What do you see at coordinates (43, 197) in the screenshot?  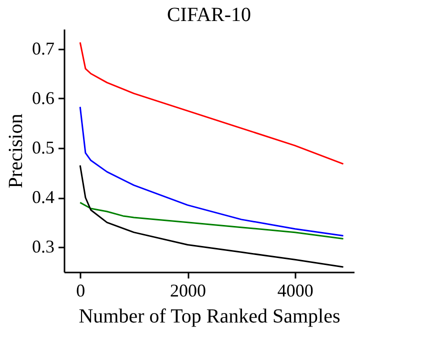 I see `y-tick-label: 0.4` at bounding box center [43, 197].